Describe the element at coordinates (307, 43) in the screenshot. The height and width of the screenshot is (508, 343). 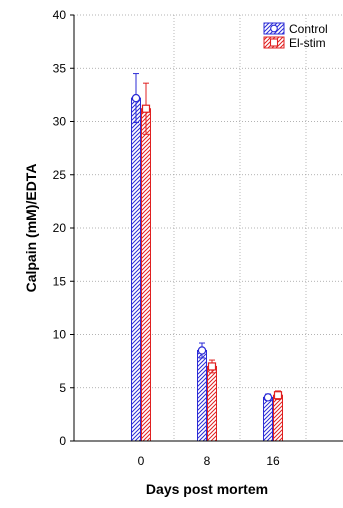
I see `legend-label-1: El-stim` at that location.